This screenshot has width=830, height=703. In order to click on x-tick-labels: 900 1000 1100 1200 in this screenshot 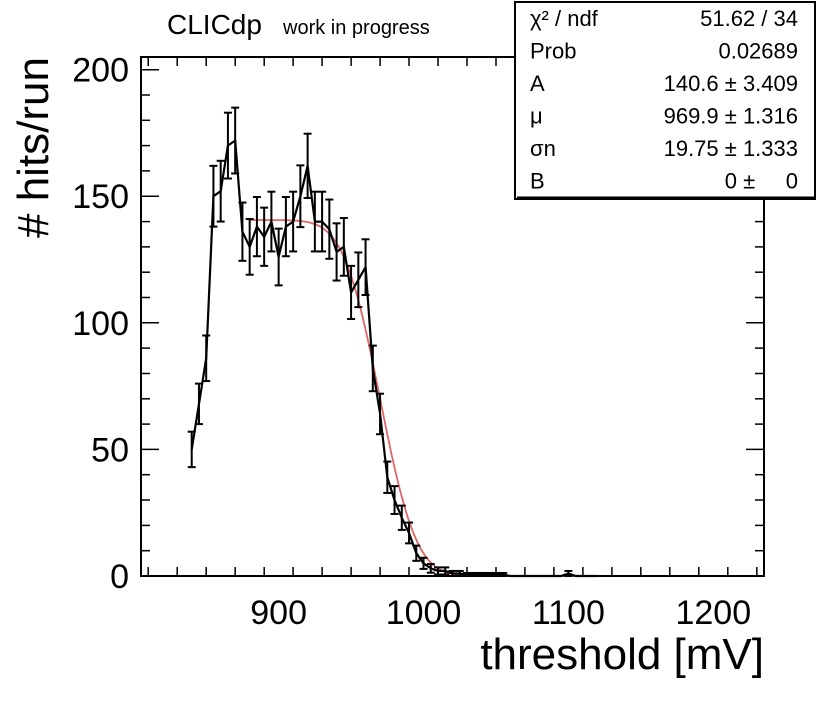, I will do `click(500, 613)`.